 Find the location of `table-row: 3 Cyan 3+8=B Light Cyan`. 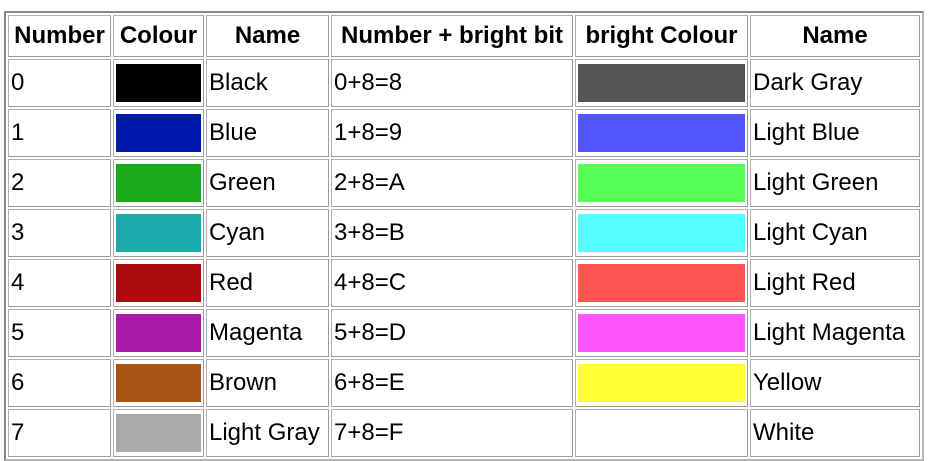

table-row: 3 Cyan 3+8=B Light Cyan is located at coordinates (464, 233).